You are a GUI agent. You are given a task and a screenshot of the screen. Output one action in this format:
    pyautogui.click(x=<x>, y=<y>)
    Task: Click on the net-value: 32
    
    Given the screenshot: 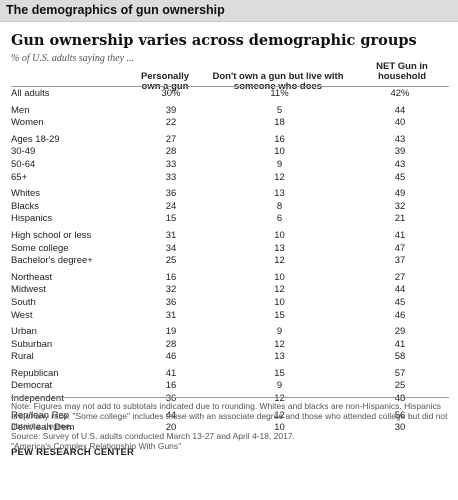 What is the action you would take?
    pyautogui.click(x=400, y=206)
    